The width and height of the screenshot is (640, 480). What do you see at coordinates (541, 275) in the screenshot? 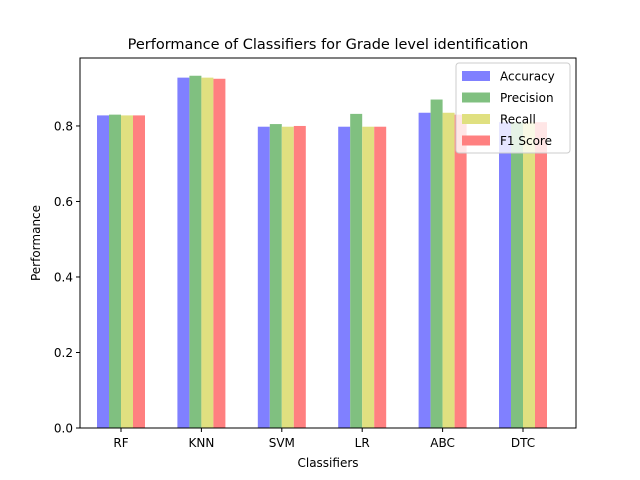
I see `bar-f1-score-dtc` at bounding box center [541, 275].